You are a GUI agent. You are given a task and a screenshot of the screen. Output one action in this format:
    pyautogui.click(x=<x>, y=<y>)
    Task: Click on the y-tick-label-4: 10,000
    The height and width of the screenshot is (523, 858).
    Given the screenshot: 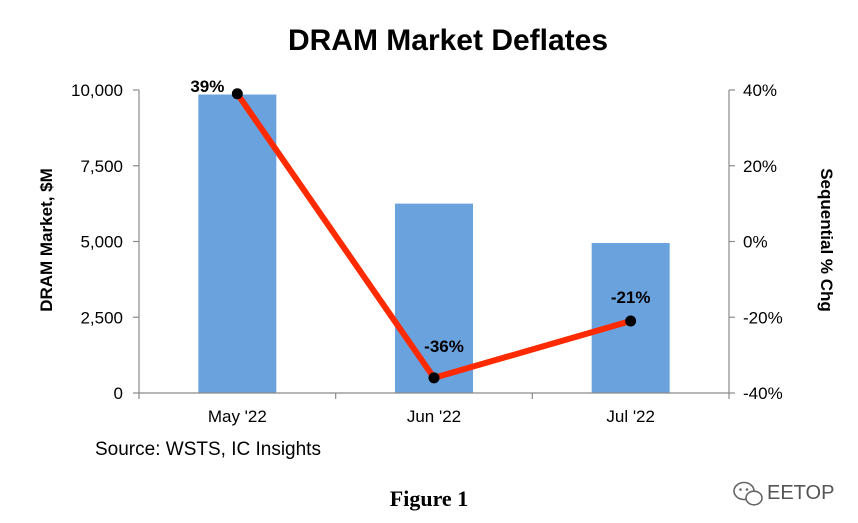 What is the action you would take?
    pyautogui.click(x=97, y=90)
    